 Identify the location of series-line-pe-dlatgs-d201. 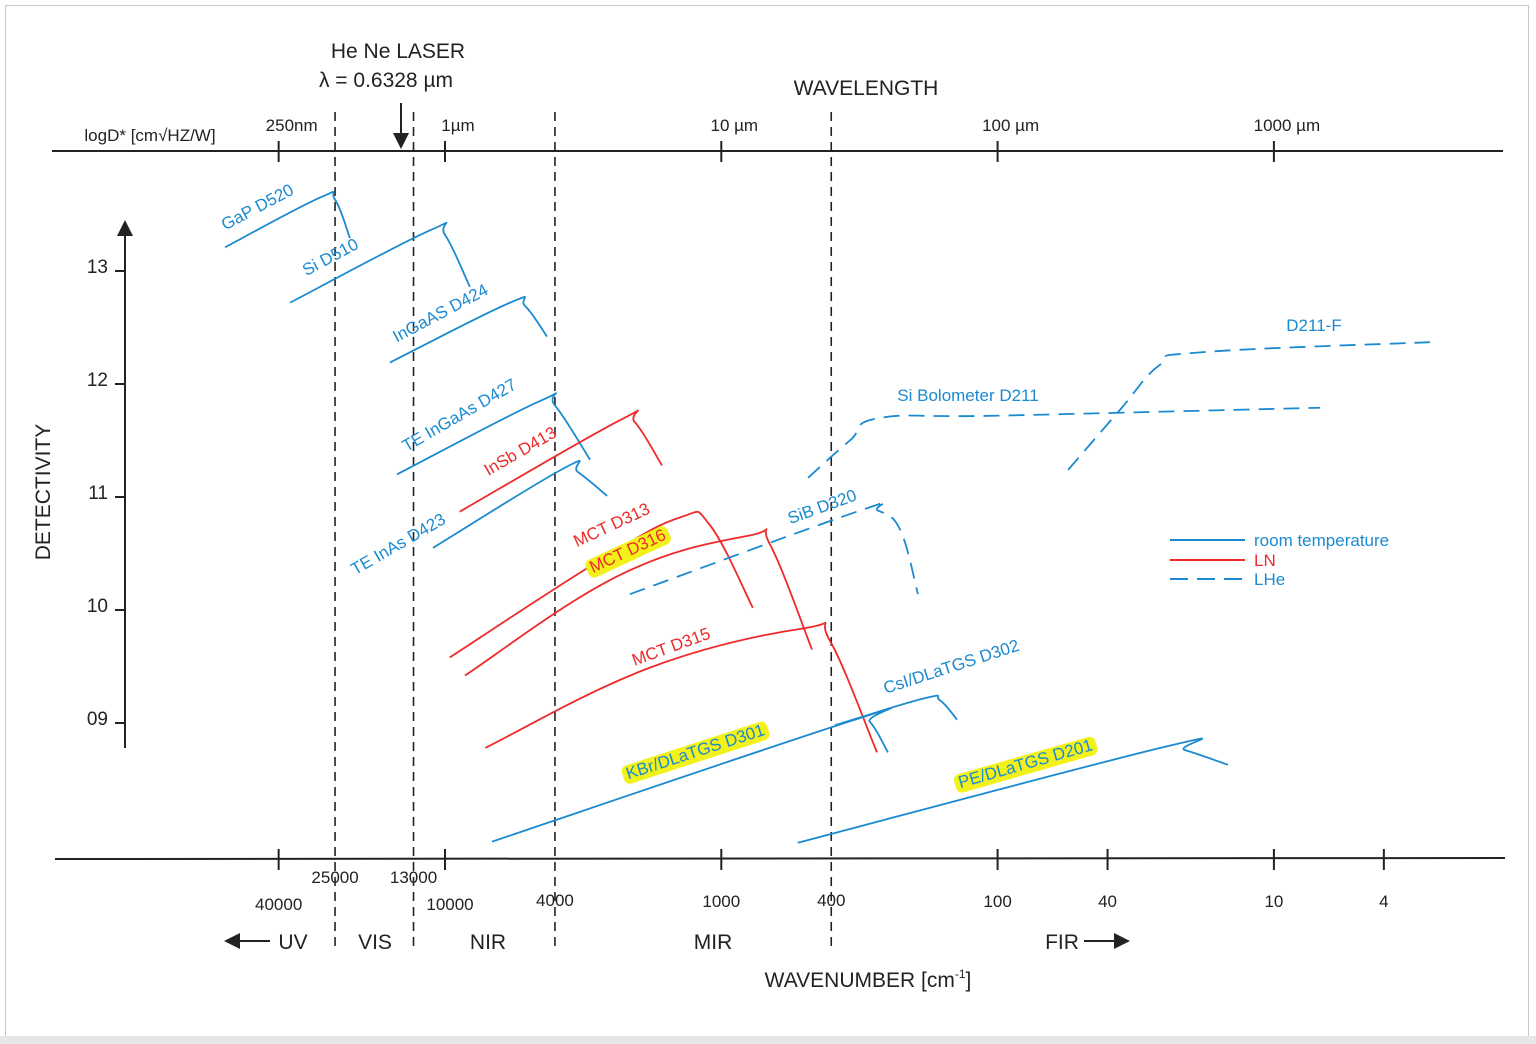
(1013, 790).